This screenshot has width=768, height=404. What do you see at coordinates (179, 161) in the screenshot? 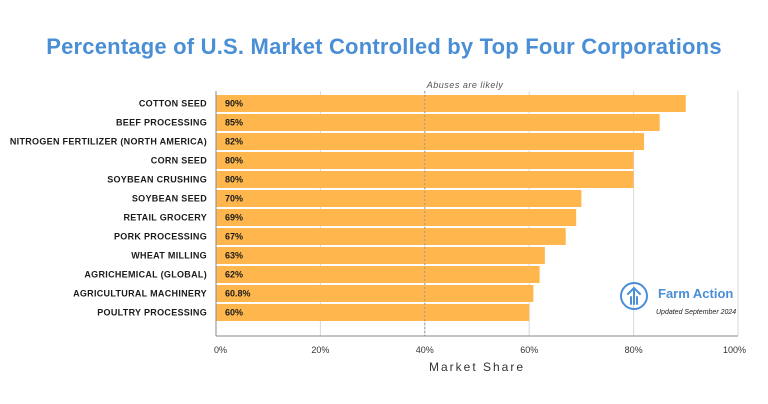
I see `category-label: CORN SEED` at bounding box center [179, 161].